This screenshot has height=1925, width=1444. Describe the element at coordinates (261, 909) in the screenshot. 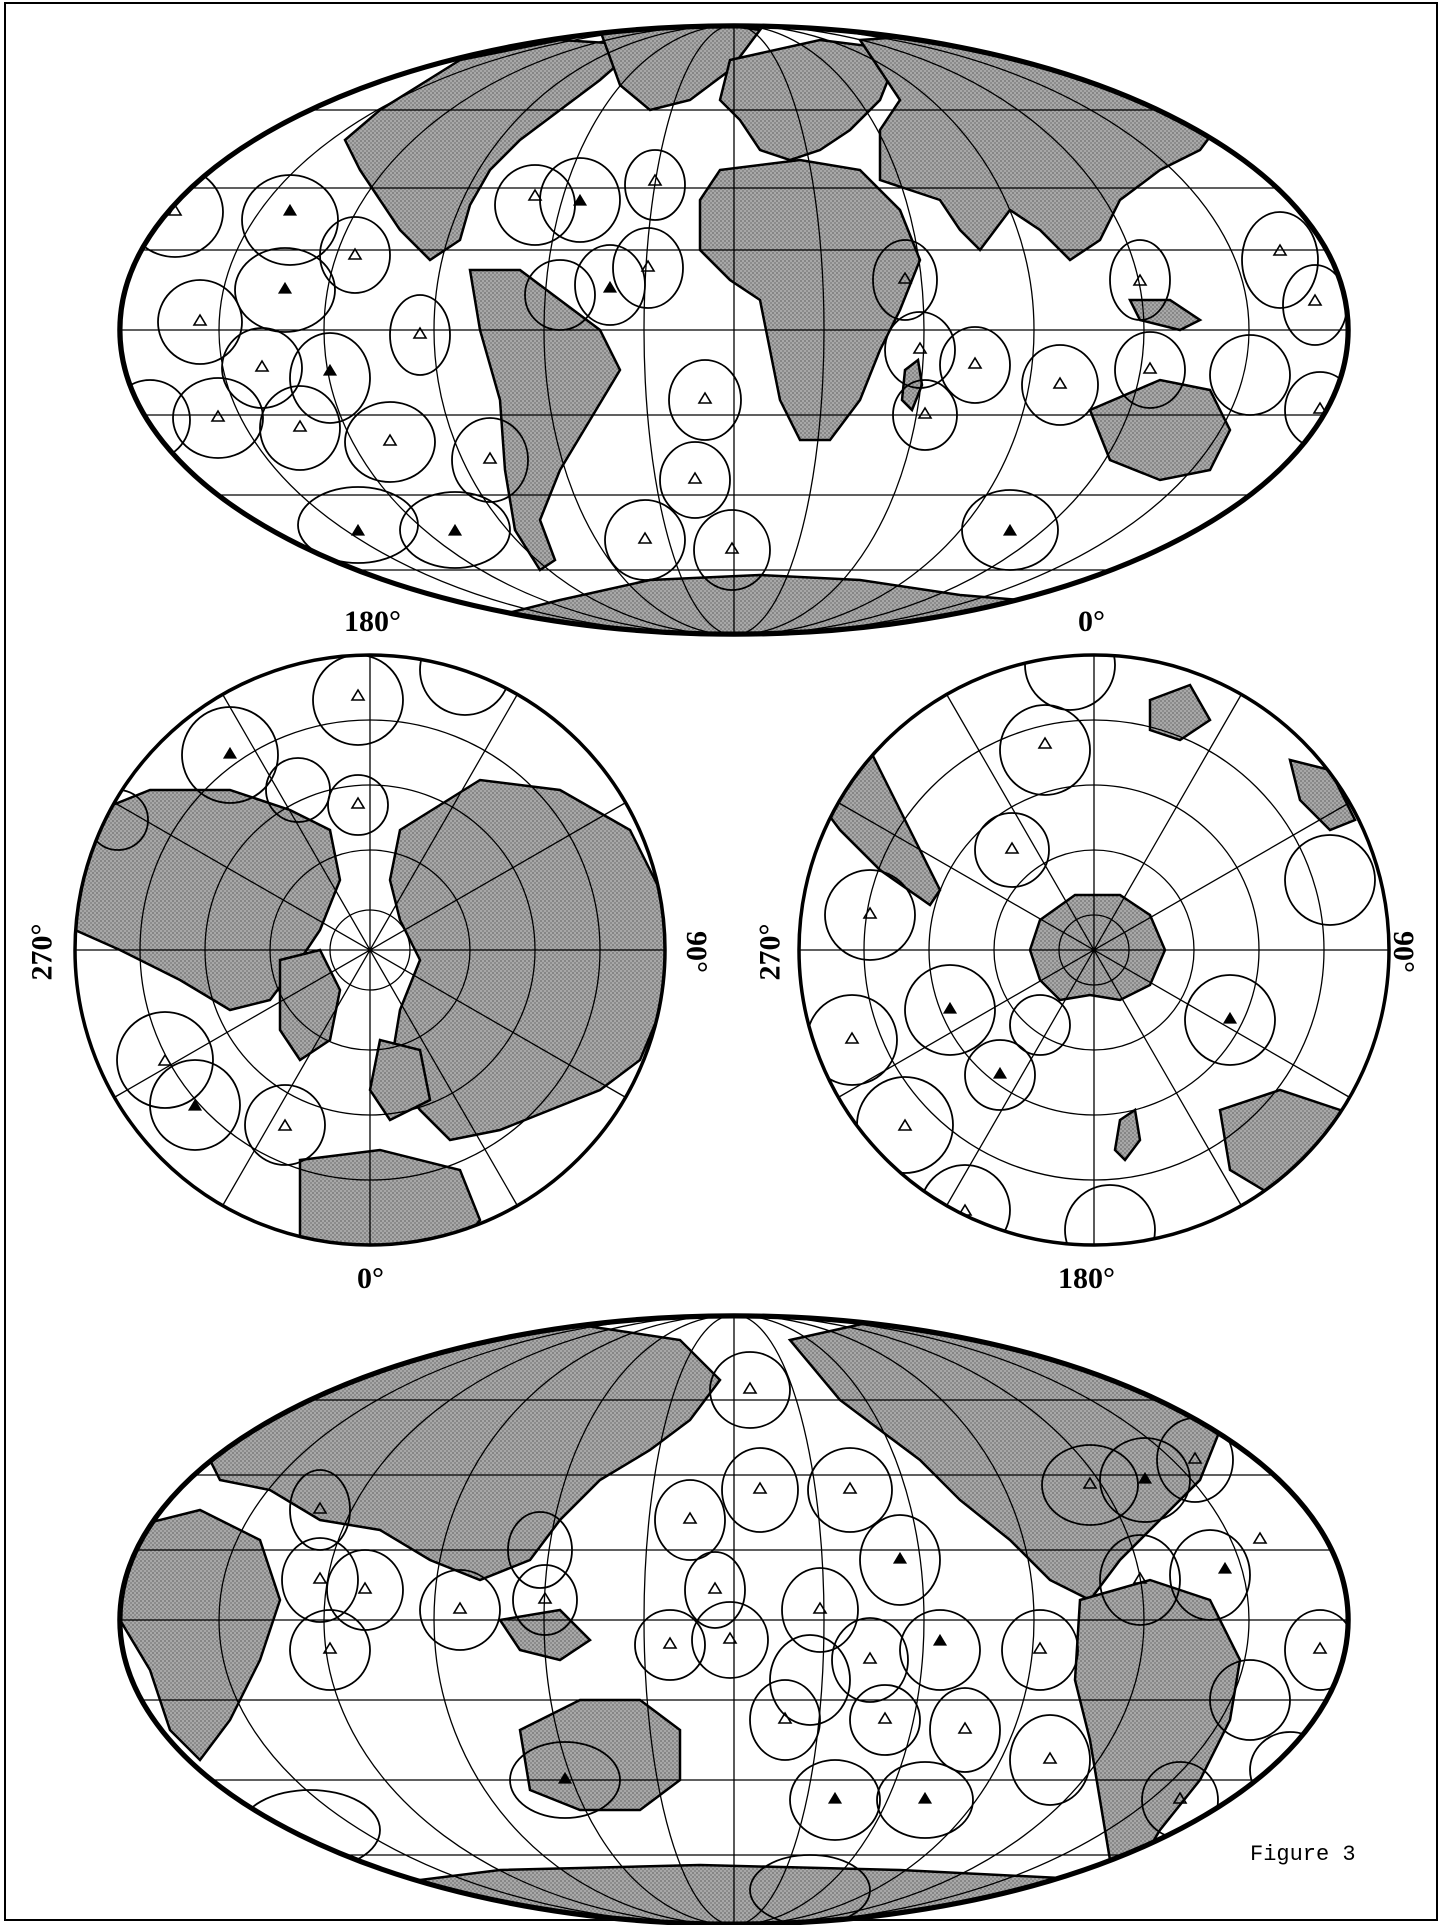

I see `sites-np-open` at that location.